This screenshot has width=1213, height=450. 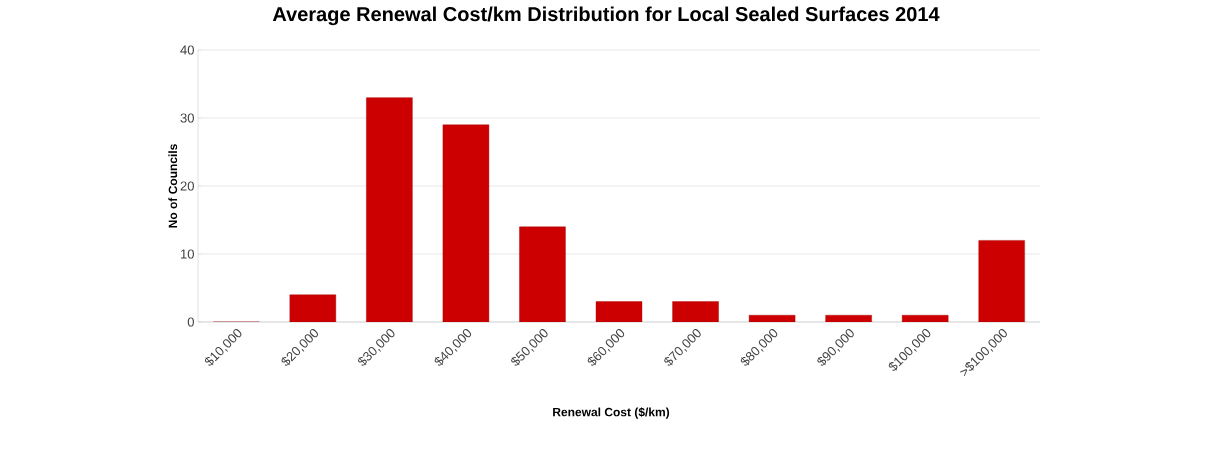 What do you see at coordinates (187, 50) in the screenshot?
I see `y-tick-label: 40` at bounding box center [187, 50].